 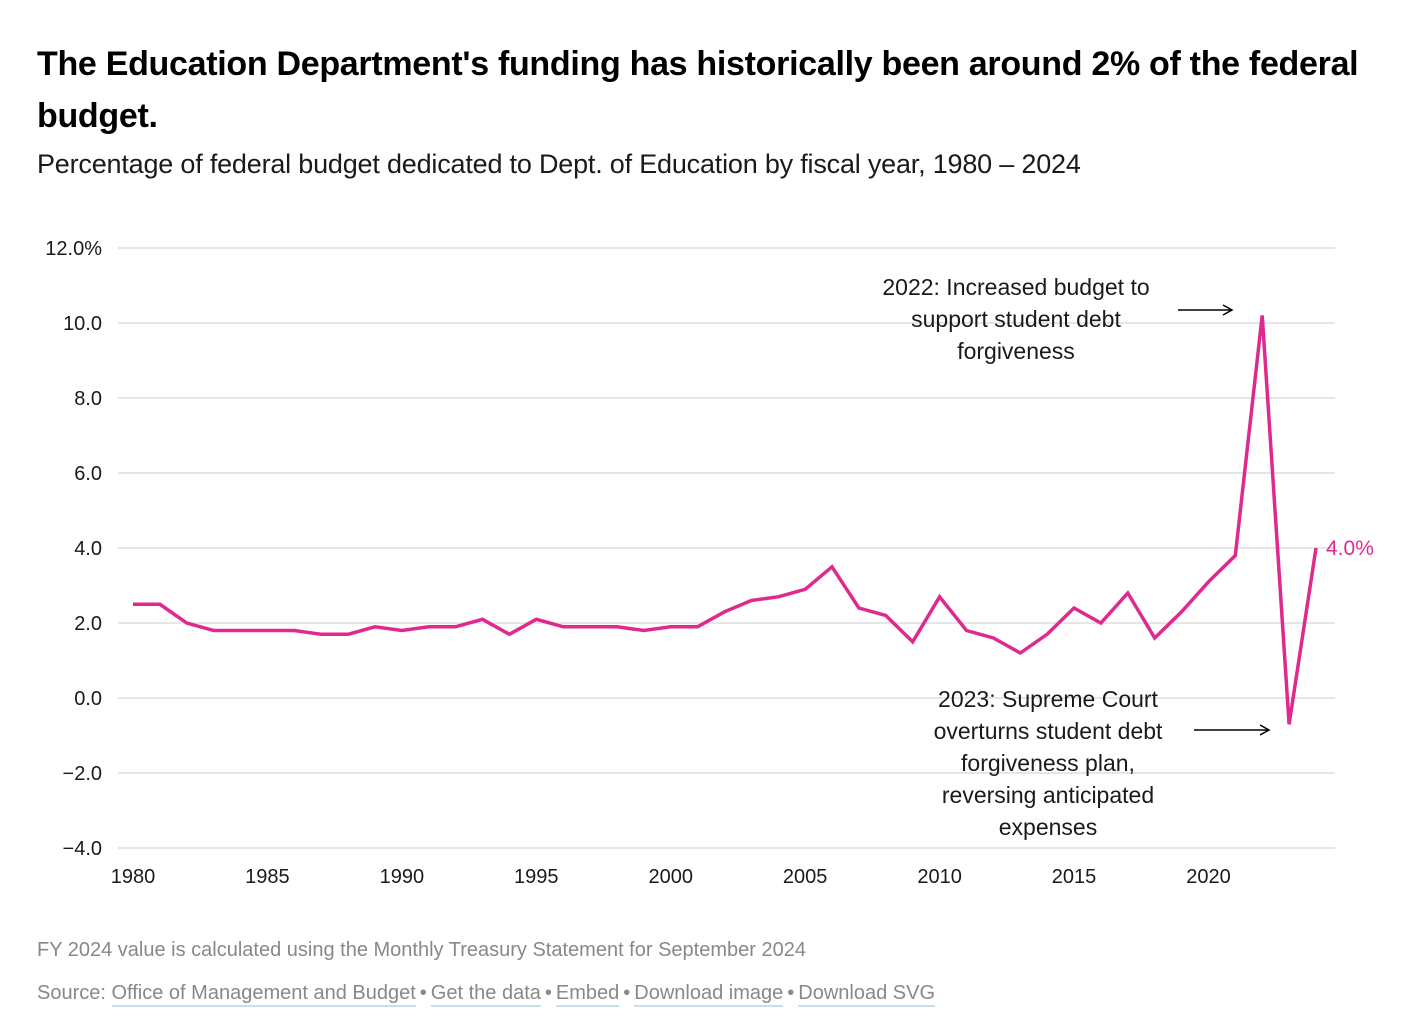 I want to click on y-tick-label: 2.0, so click(x=88, y=624).